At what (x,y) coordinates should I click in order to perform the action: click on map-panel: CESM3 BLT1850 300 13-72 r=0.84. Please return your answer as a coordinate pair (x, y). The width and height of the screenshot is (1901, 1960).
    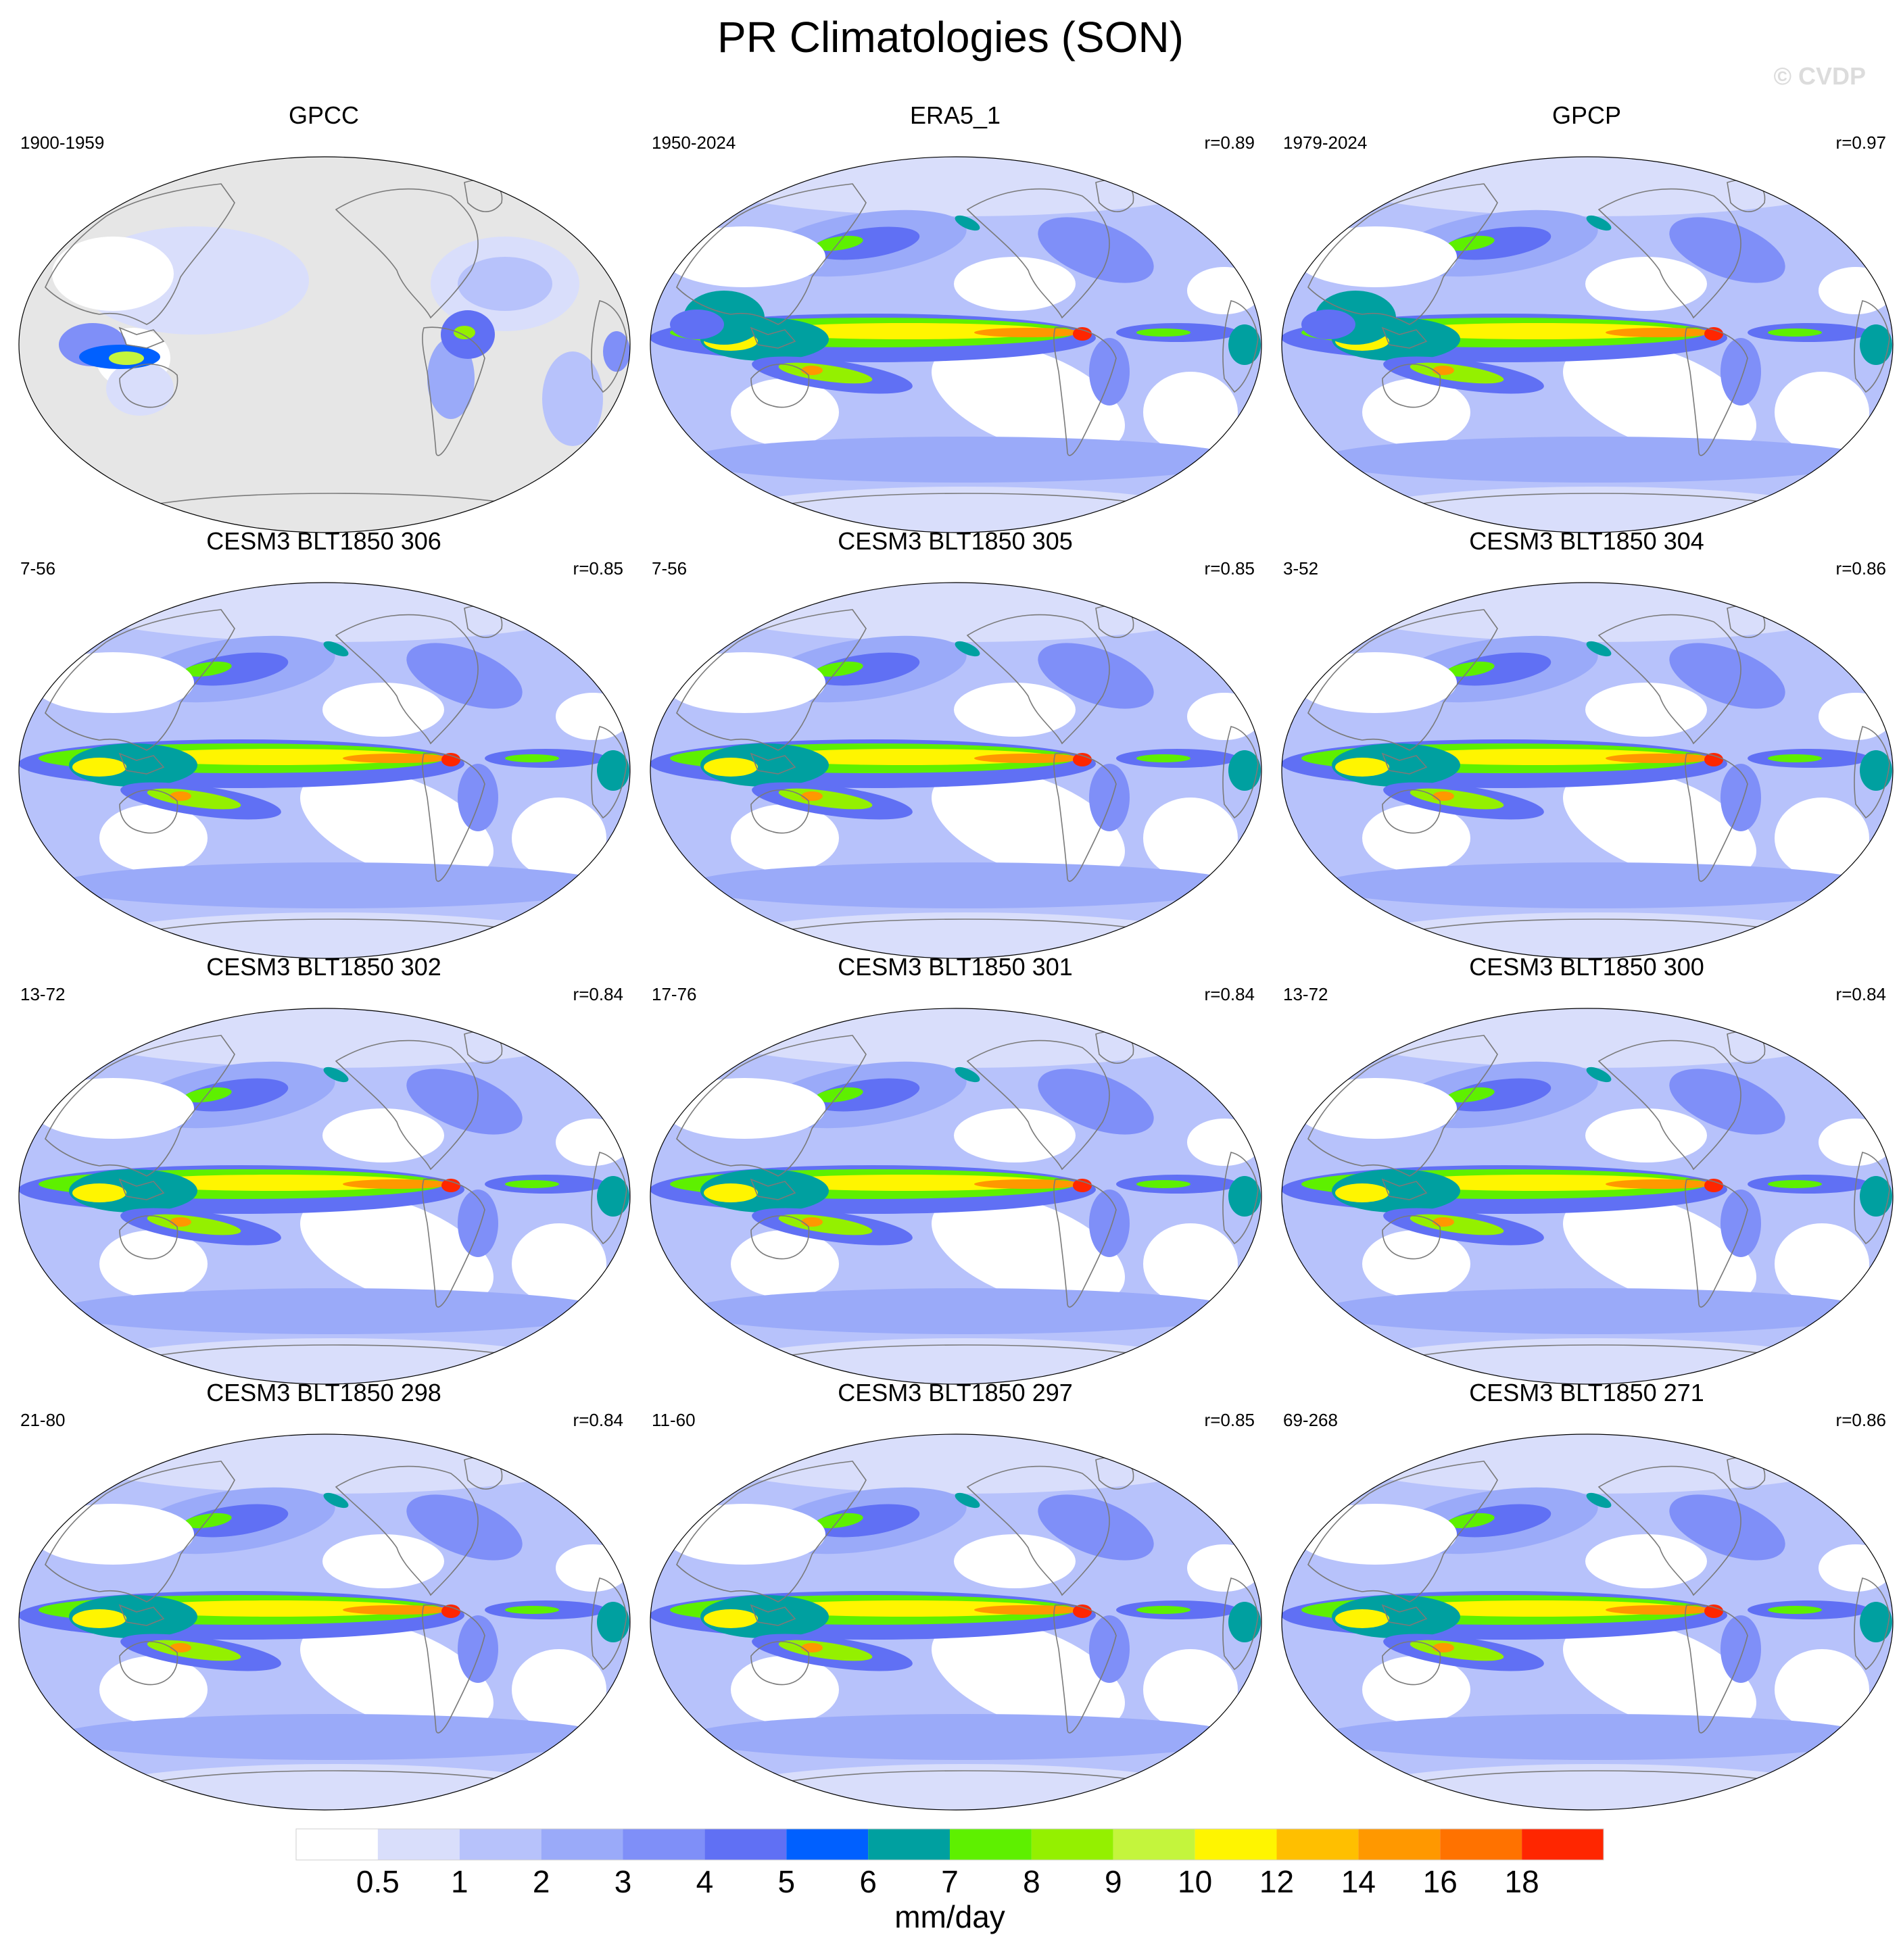
    Looking at the image, I should click on (1587, 1169).